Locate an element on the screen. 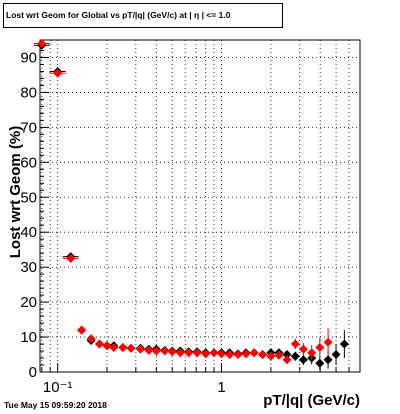  y-tick-label: 90 is located at coordinates (28, 57).